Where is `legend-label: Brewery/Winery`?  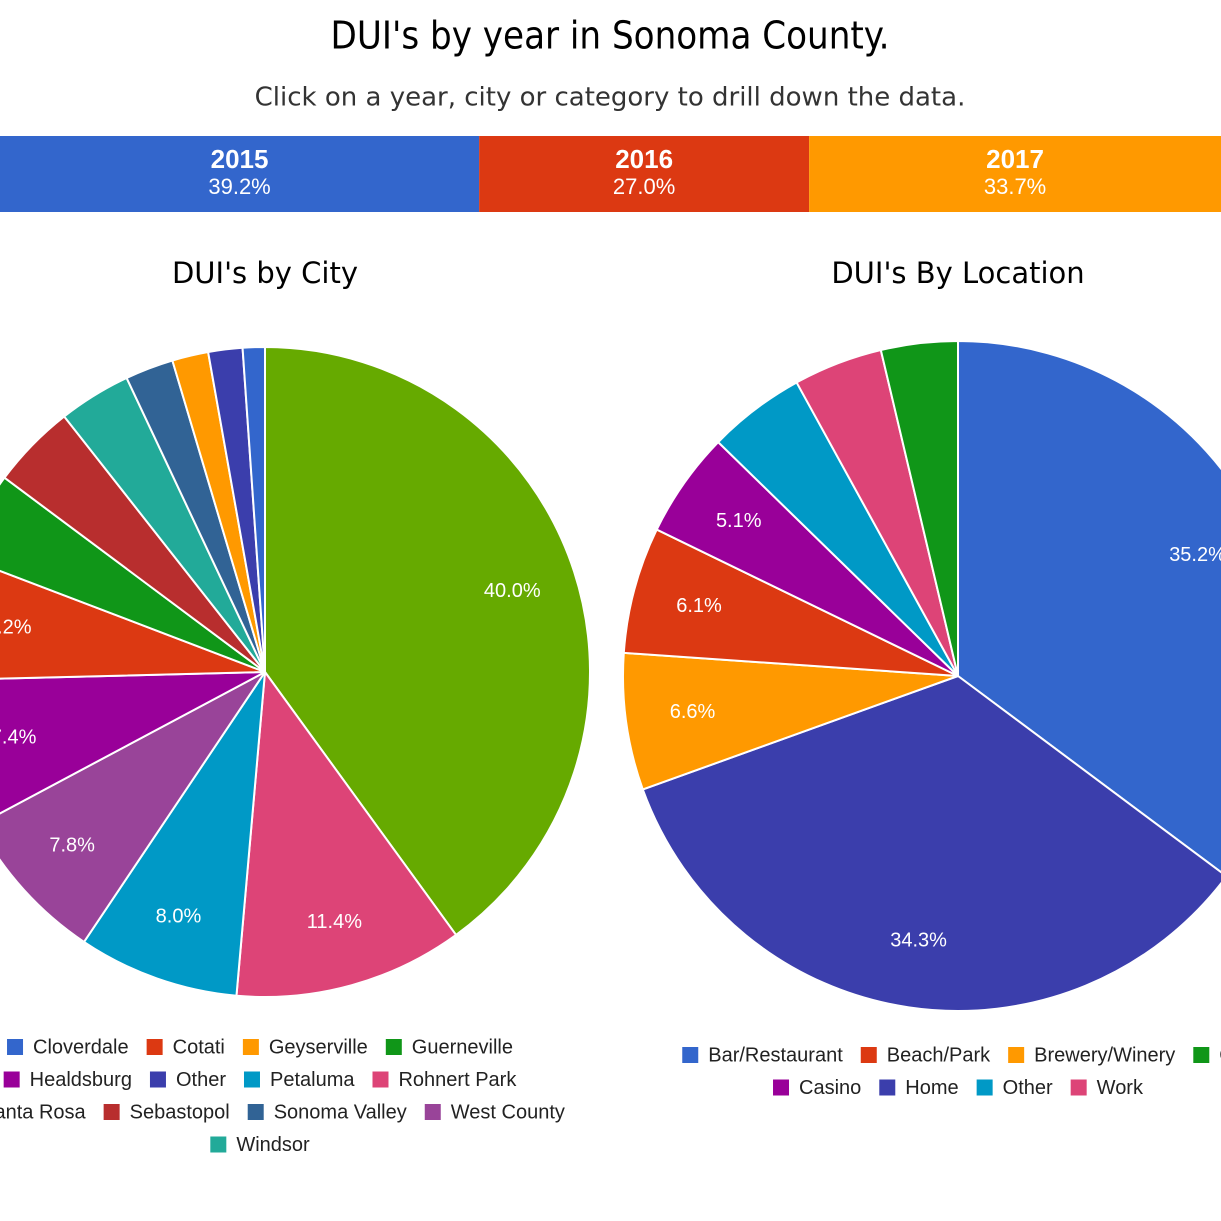 legend-label: Brewery/Winery is located at coordinates (1104, 1055).